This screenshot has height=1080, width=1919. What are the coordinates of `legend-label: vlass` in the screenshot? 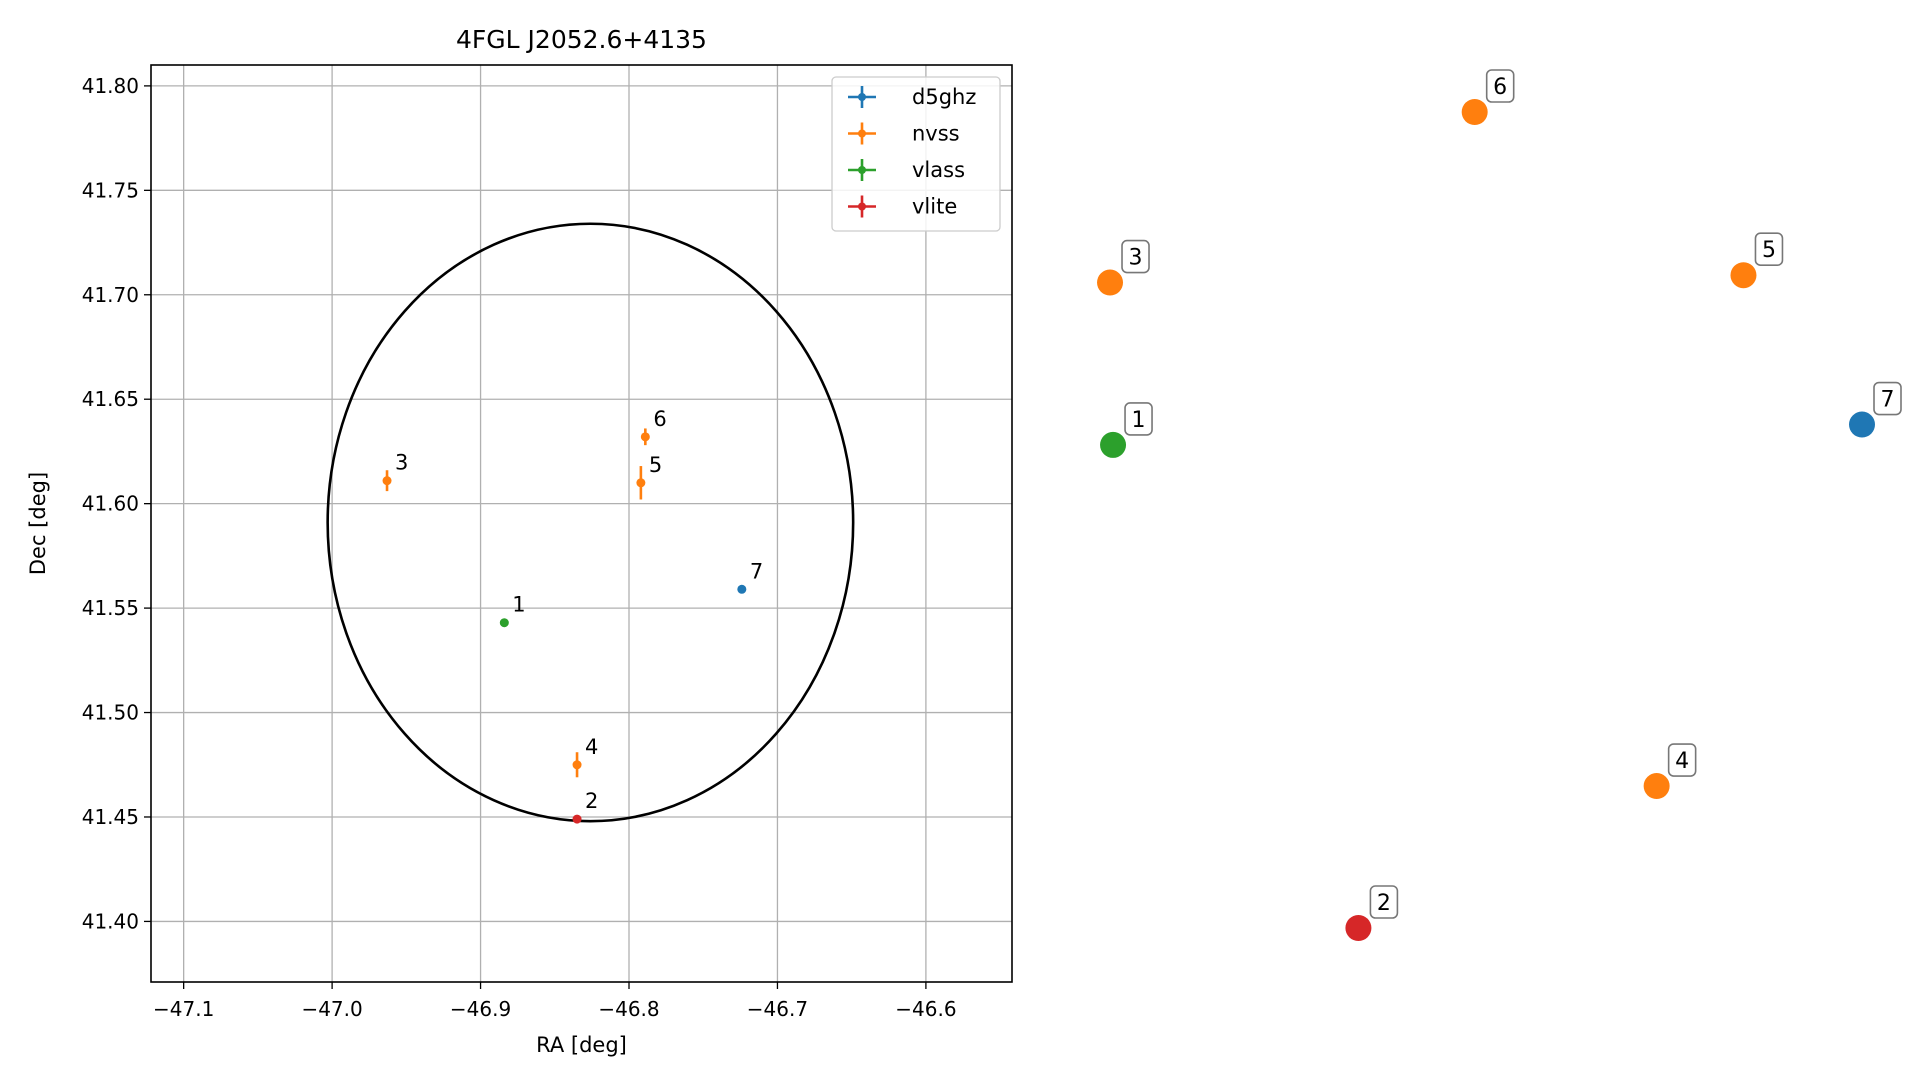 It's located at (938, 170).